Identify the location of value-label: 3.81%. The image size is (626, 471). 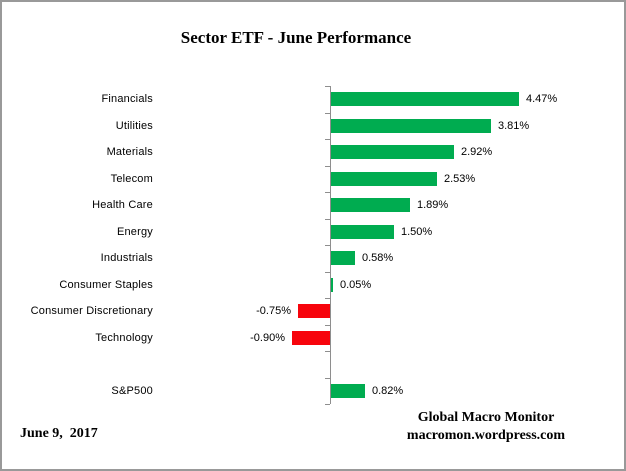
(514, 125).